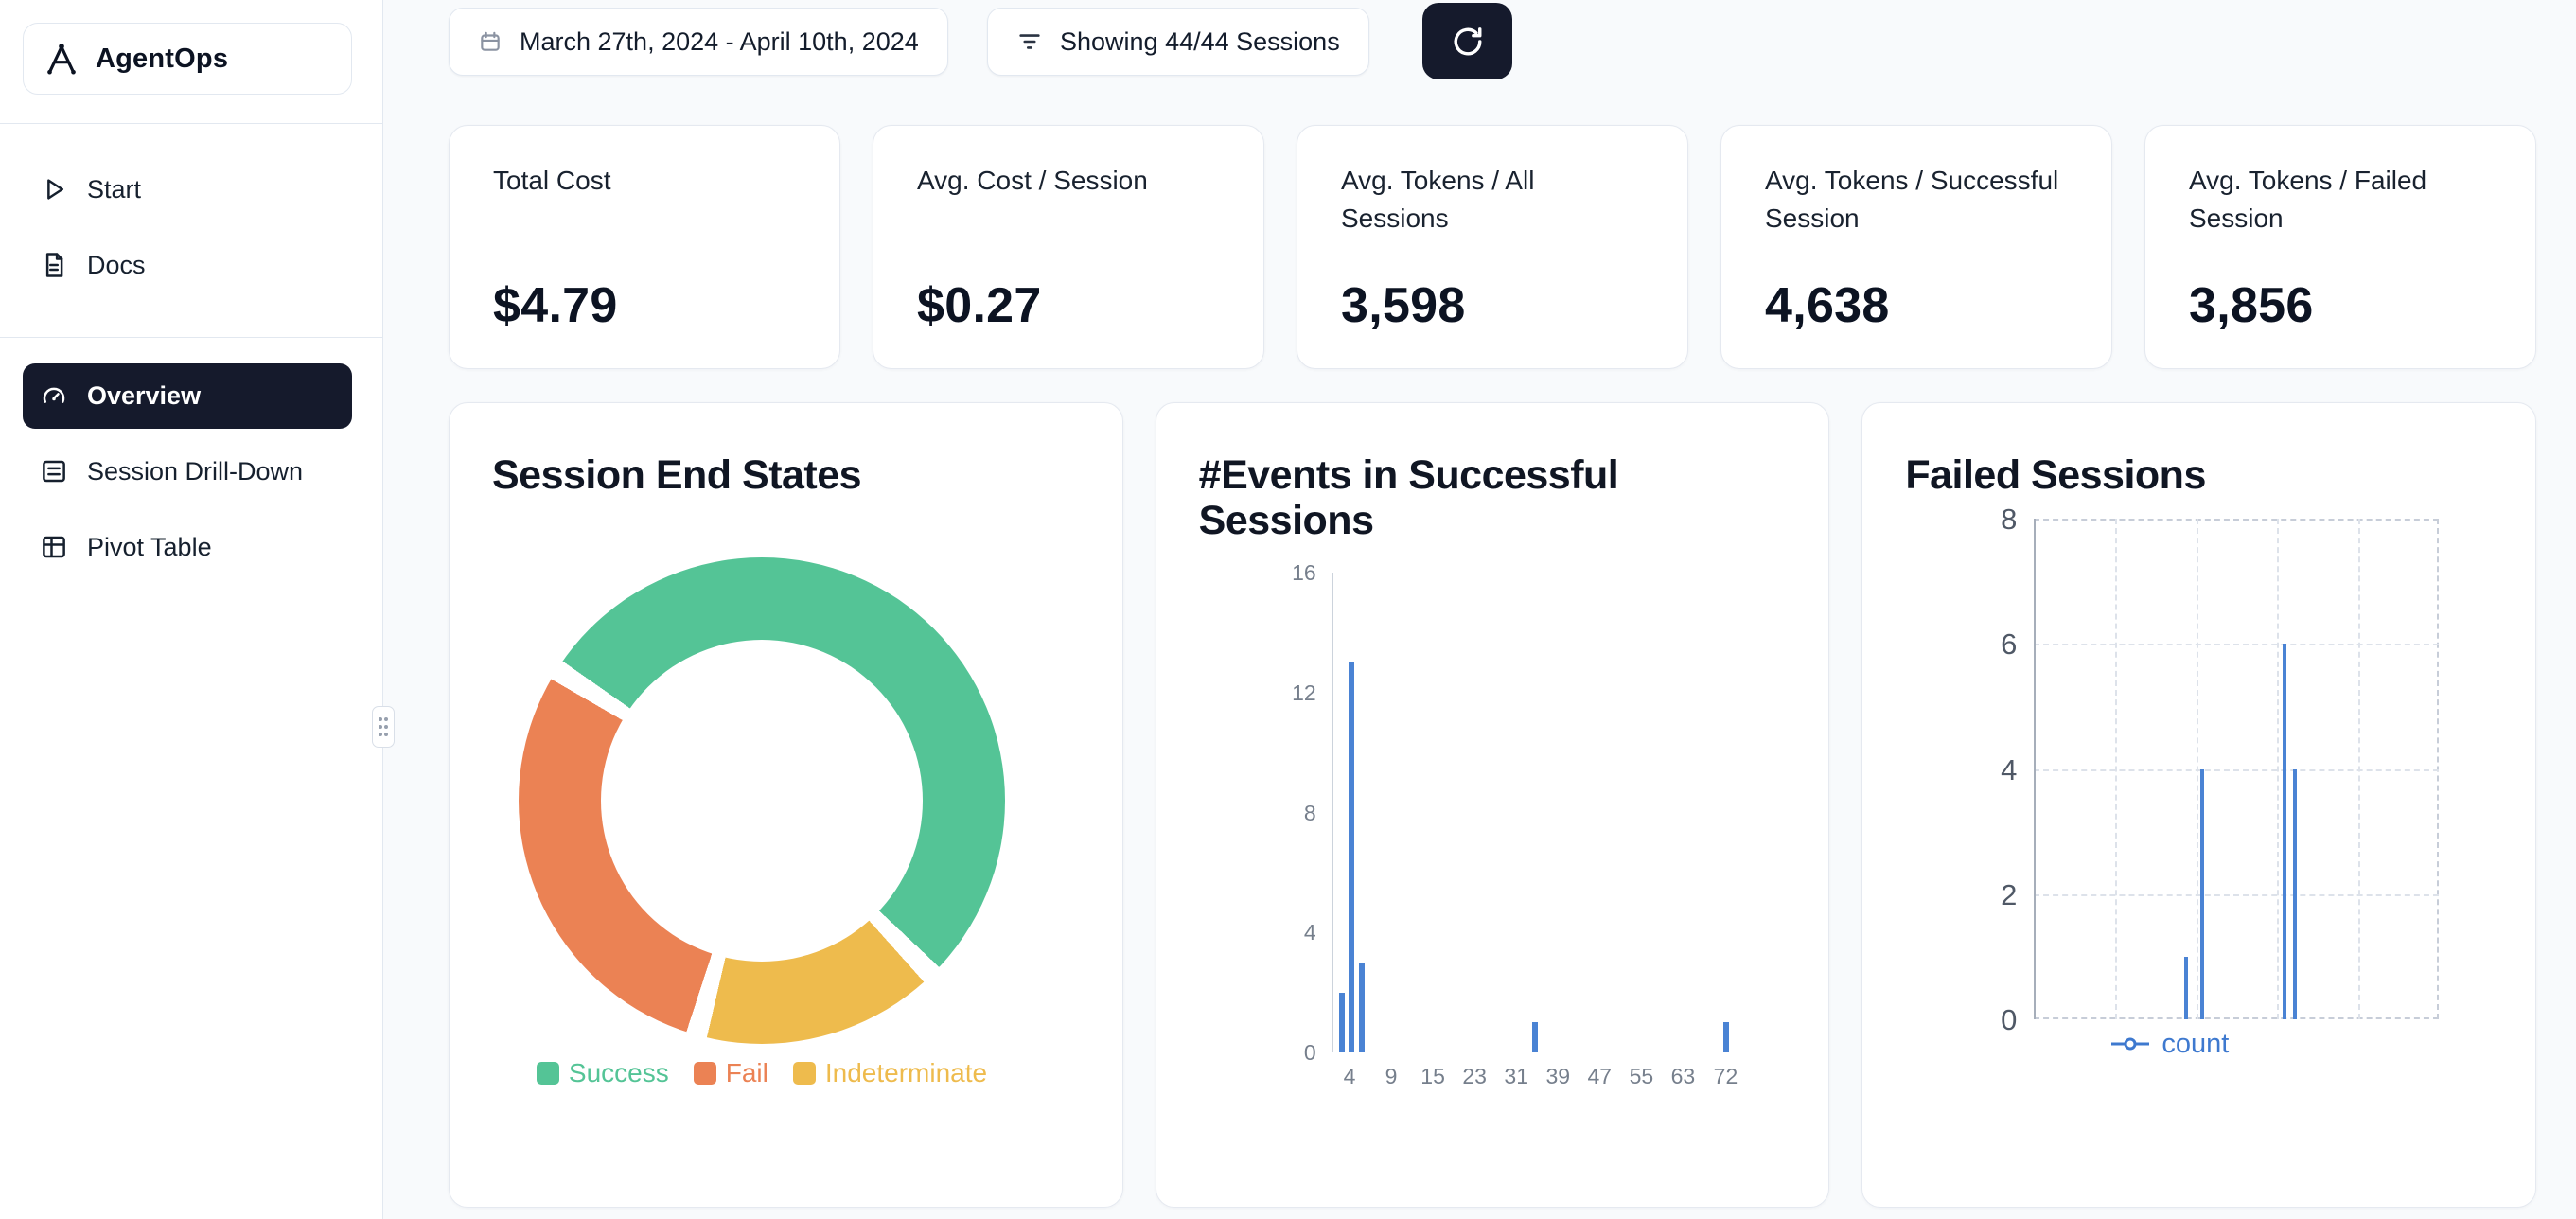  I want to click on session-filter-button: Showing 44/44 Sessions, so click(1178, 42).